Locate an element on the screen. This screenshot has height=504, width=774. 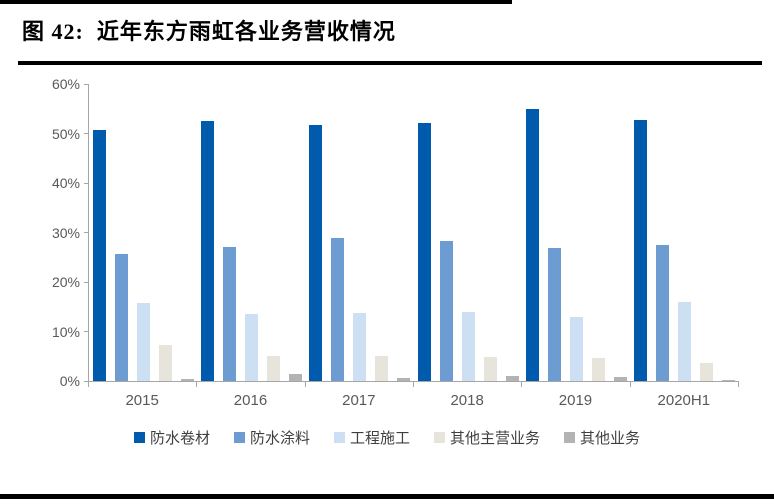
legend-label: 防水卷材 is located at coordinates (179, 438).